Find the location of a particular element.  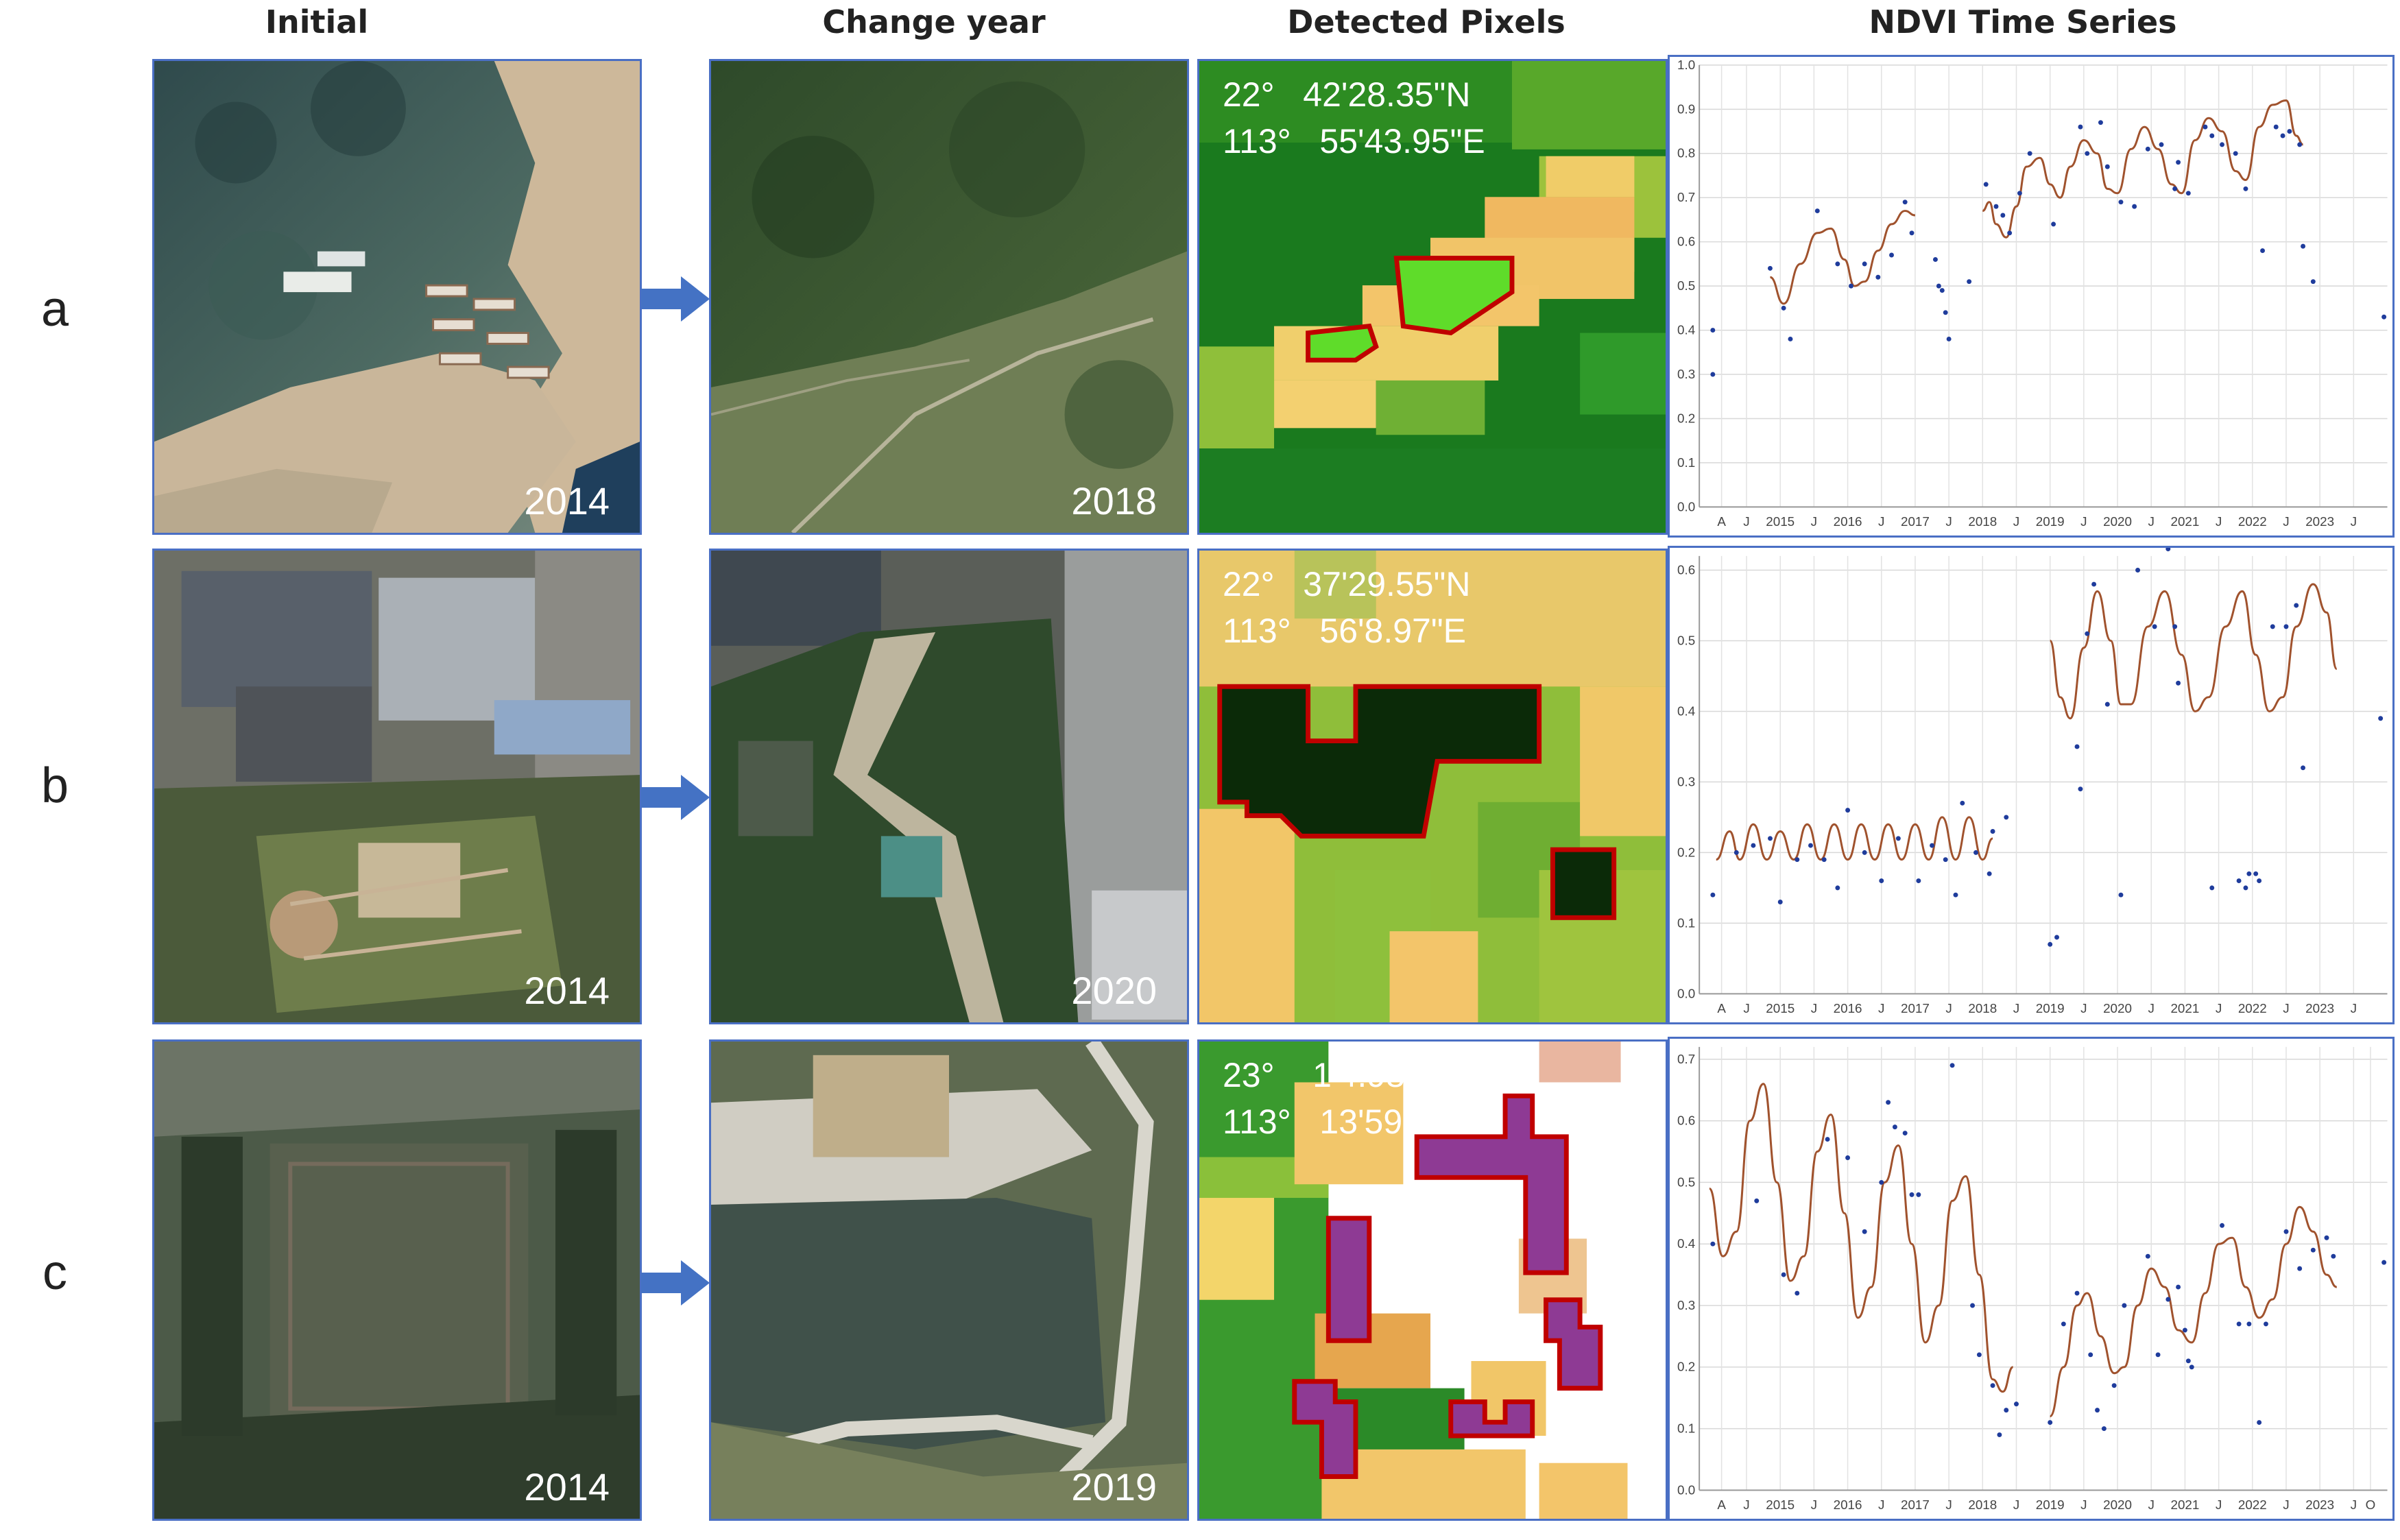

y-tick-label: 0.8 is located at coordinates (1686, 153).